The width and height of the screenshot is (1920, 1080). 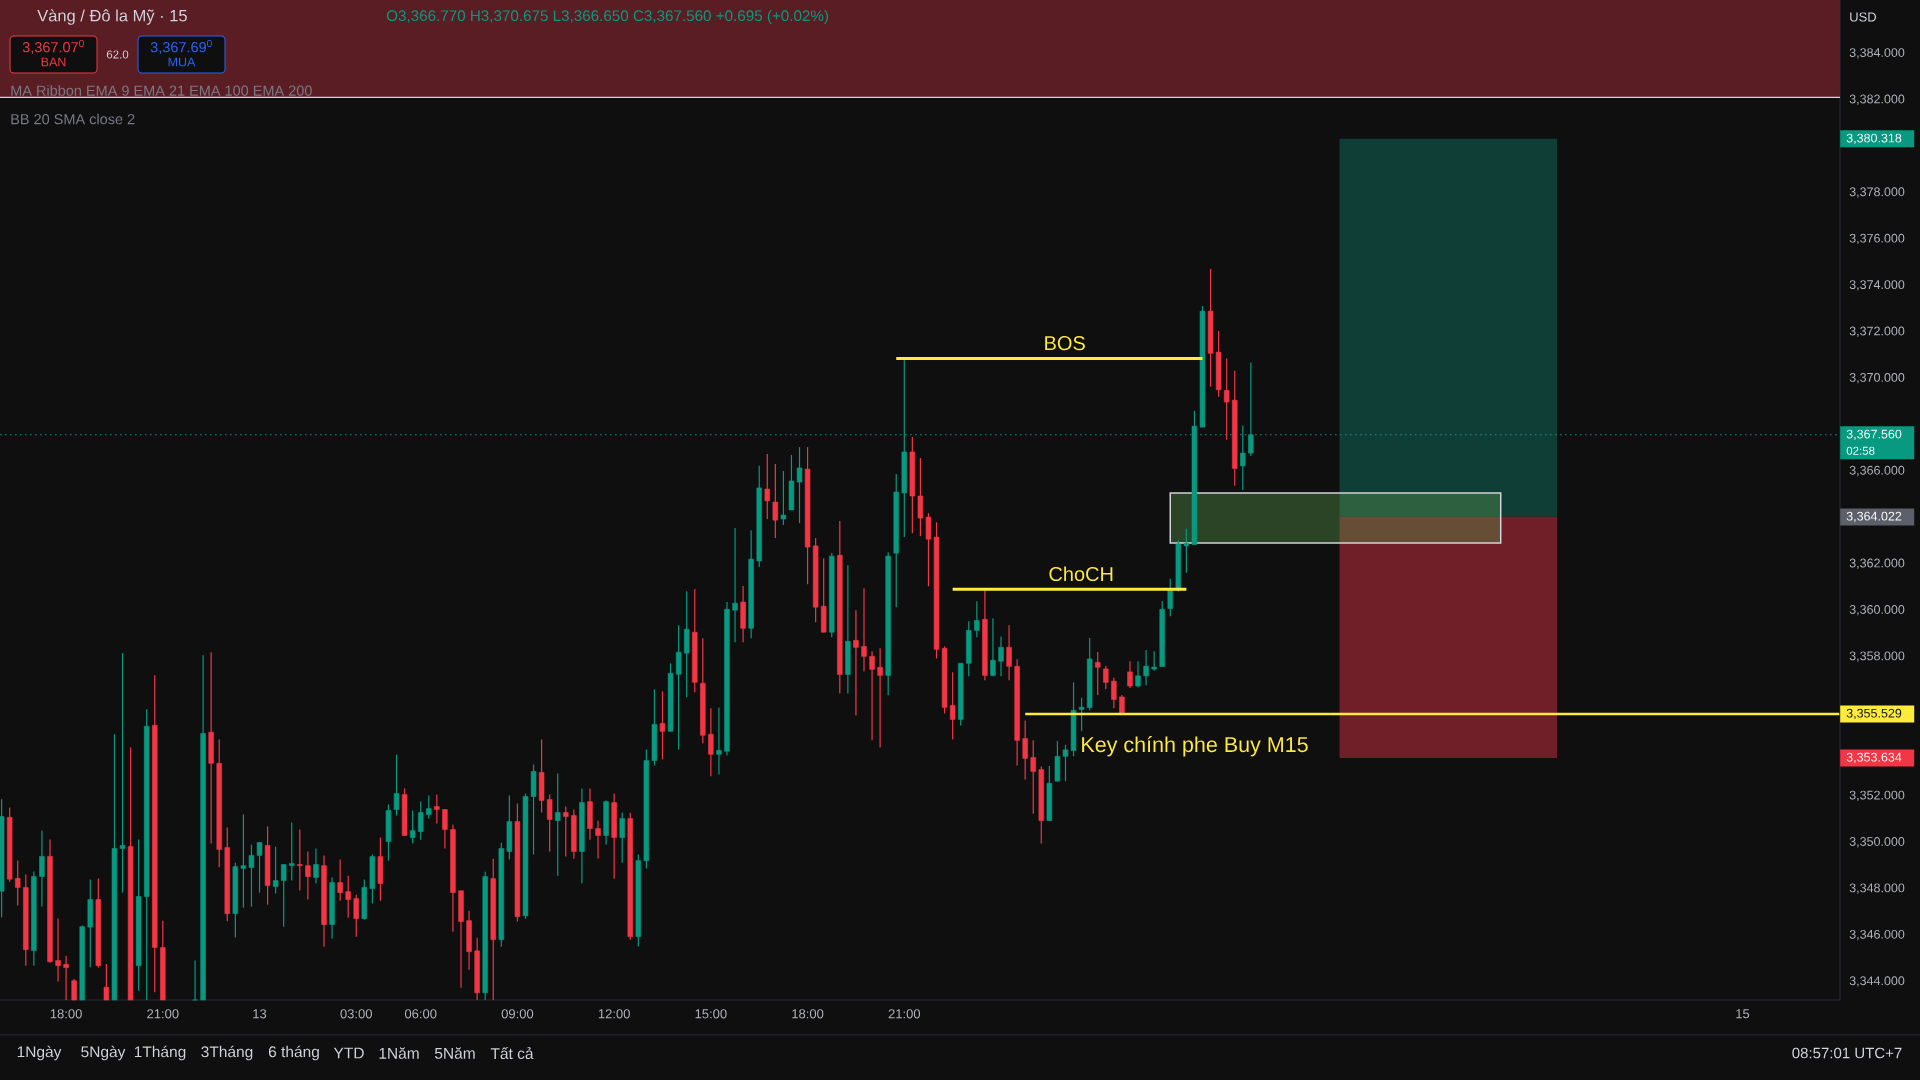 What do you see at coordinates (356, 1014) in the screenshot?
I see `x-tick-label: 03:00` at bounding box center [356, 1014].